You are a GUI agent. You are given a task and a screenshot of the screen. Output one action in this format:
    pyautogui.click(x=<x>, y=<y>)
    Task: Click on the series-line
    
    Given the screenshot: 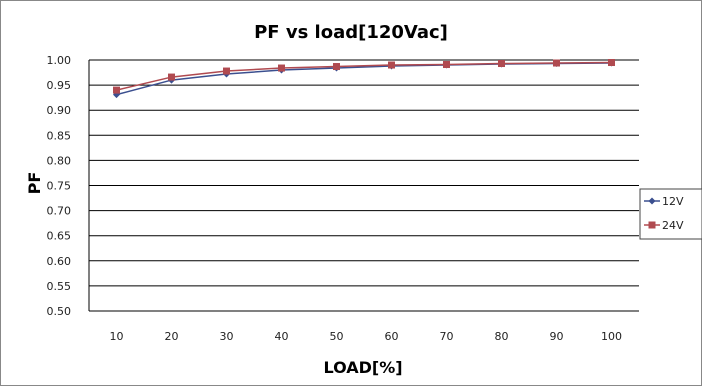 What is the action you would take?
    pyautogui.click(x=364, y=76)
    